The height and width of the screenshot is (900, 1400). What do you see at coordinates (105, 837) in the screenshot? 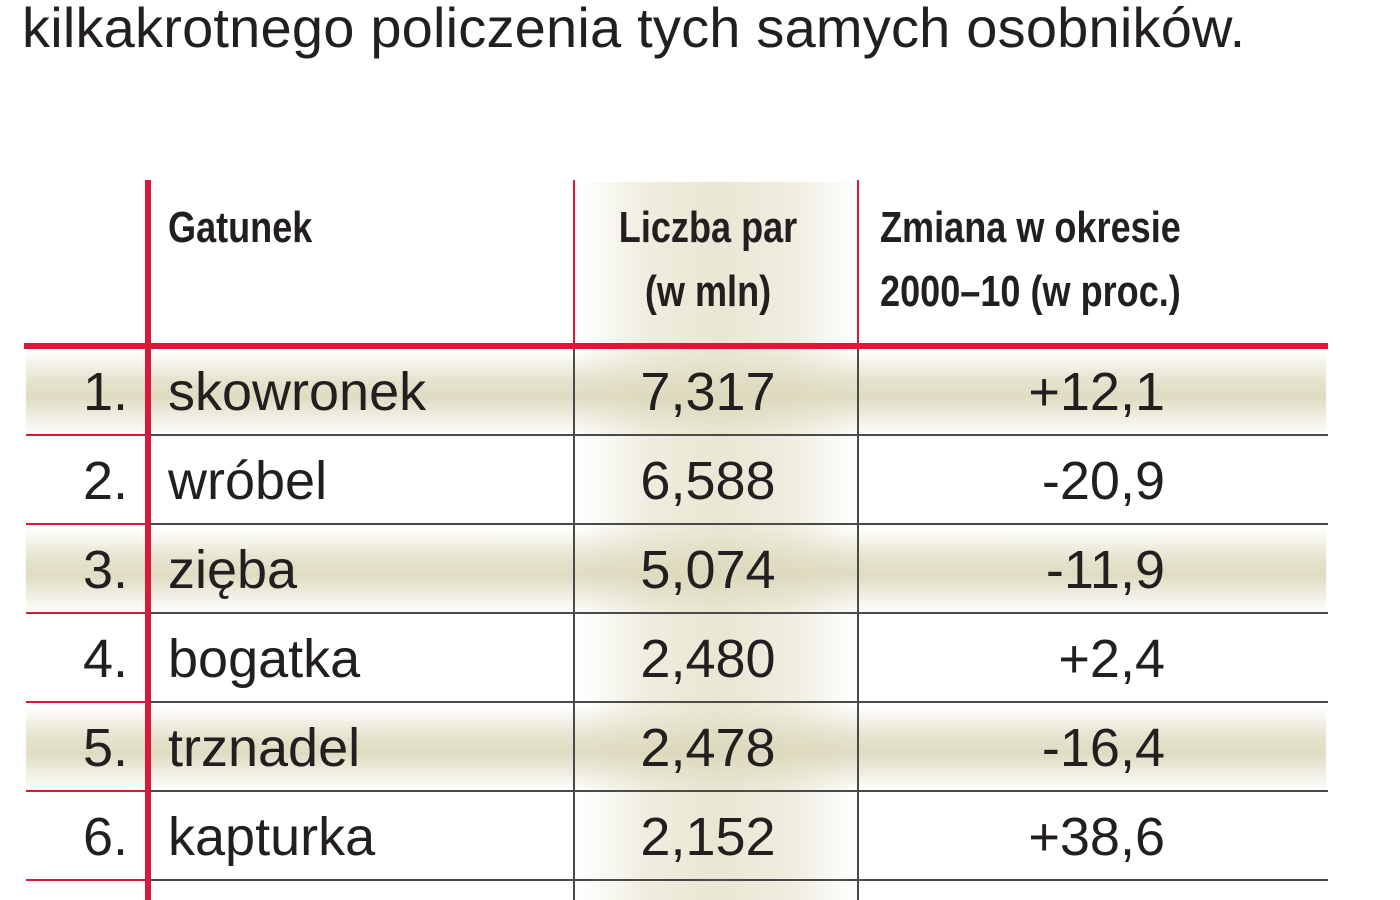
I see `row-rank: 6.` at bounding box center [105, 837].